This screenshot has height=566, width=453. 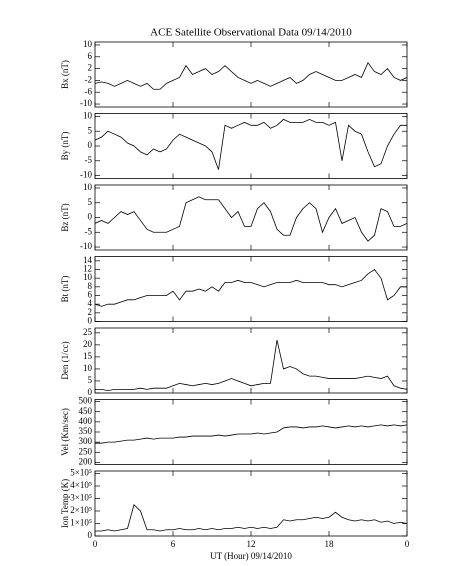 What do you see at coordinates (88, 356) in the screenshot?
I see `y-tick-label: 15` at bounding box center [88, 356].